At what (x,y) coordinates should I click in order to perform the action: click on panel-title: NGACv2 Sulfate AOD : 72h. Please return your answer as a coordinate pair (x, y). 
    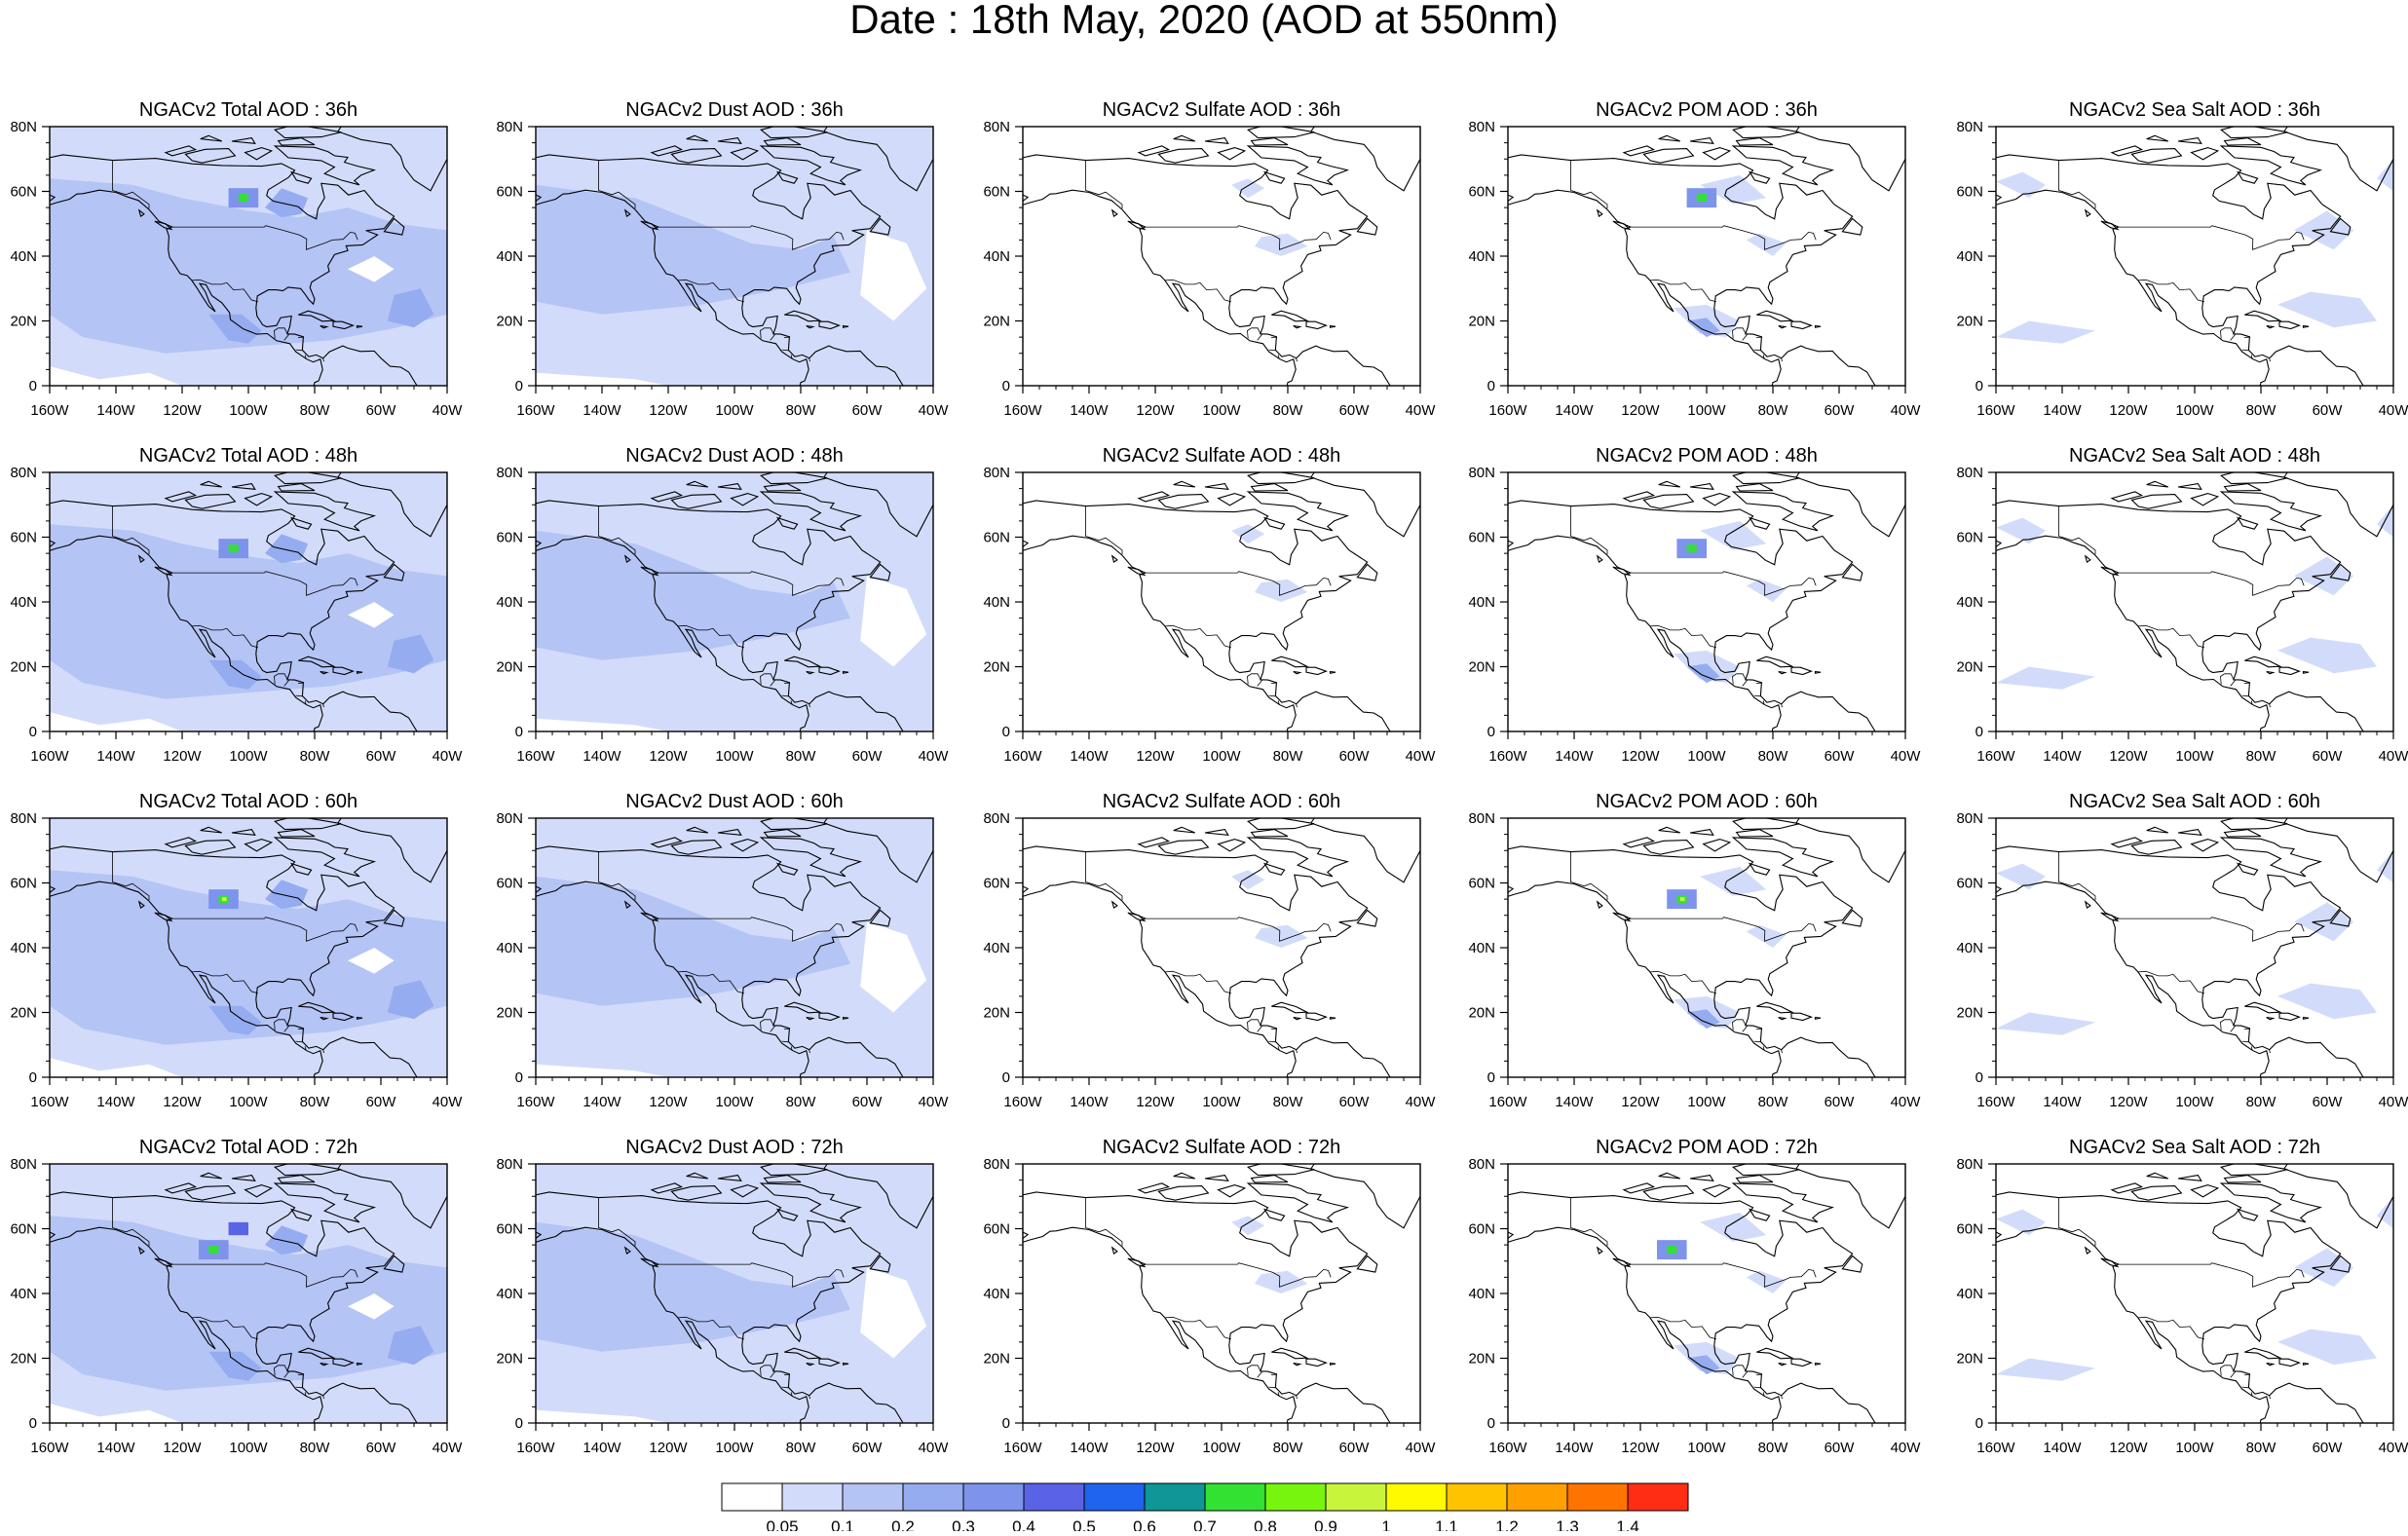
    Looking at the image, I should click on (1222, 1147).